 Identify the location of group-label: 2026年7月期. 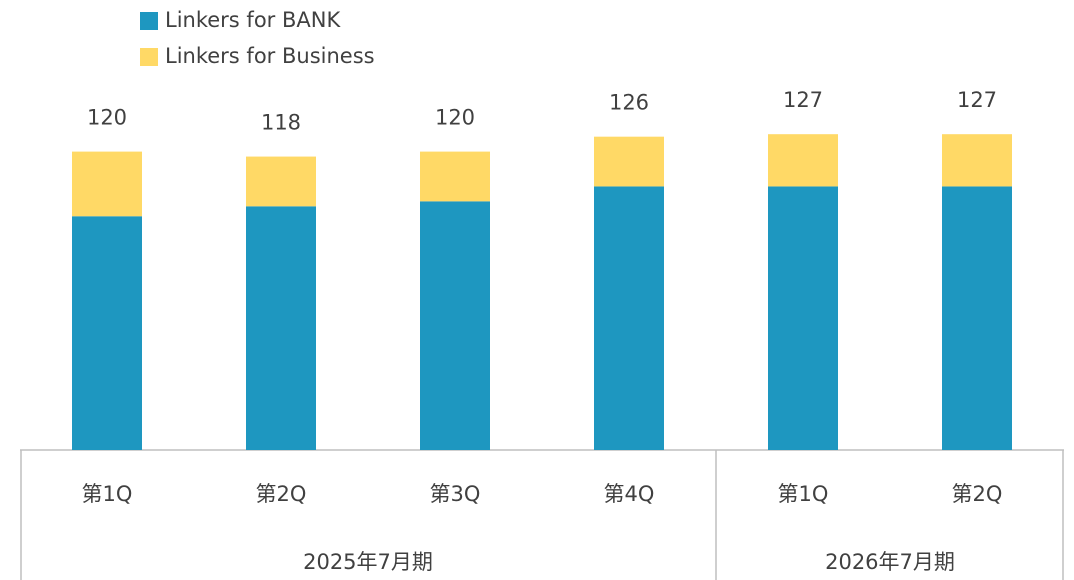
(890, 562).